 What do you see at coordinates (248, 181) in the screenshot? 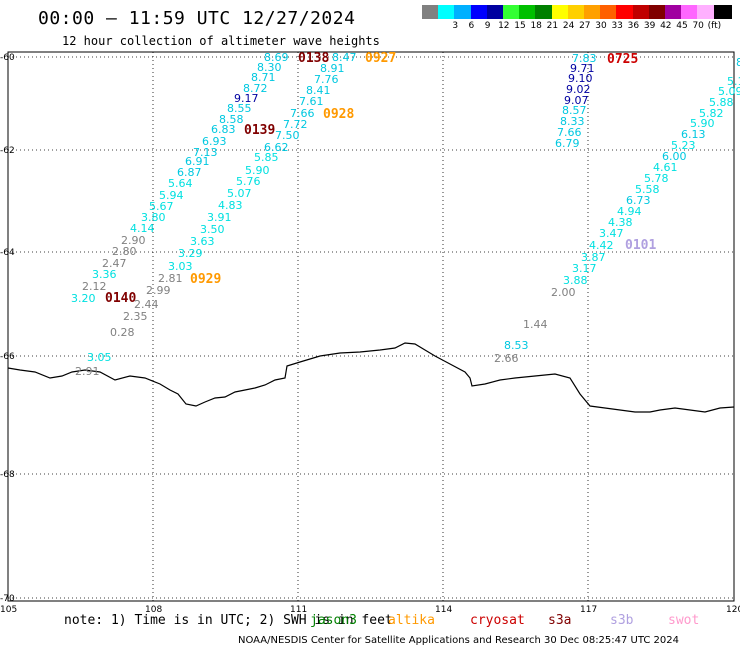
I see `wave-height-label: 5.76` at bounding box center [248, 181].